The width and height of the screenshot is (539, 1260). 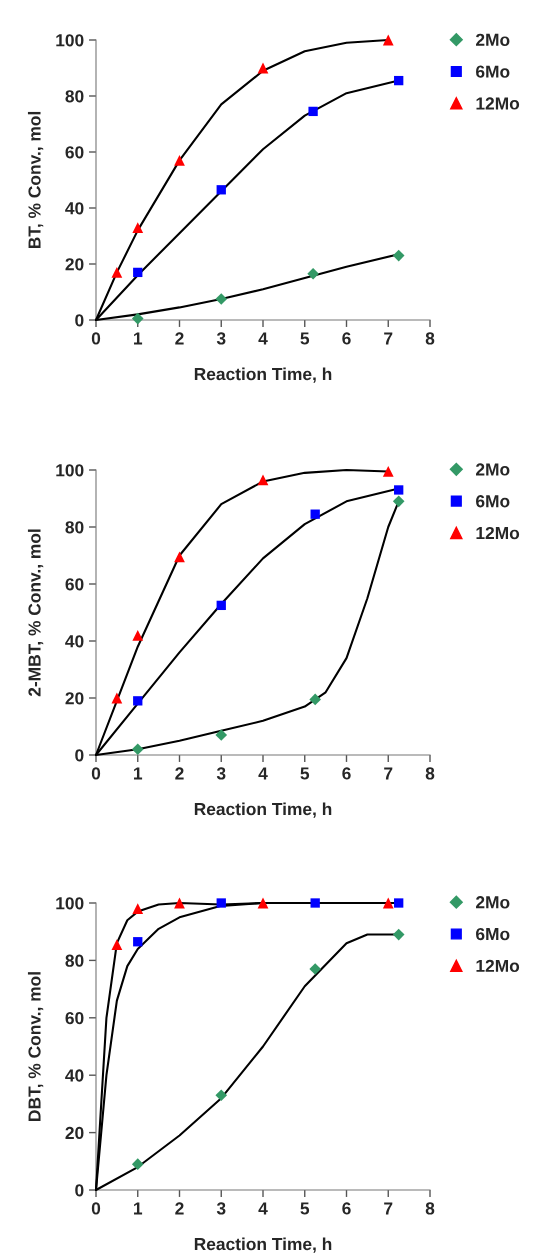 I want to click on y-axis-title: BT, % Conv., mol, so click(x=35, y=180).